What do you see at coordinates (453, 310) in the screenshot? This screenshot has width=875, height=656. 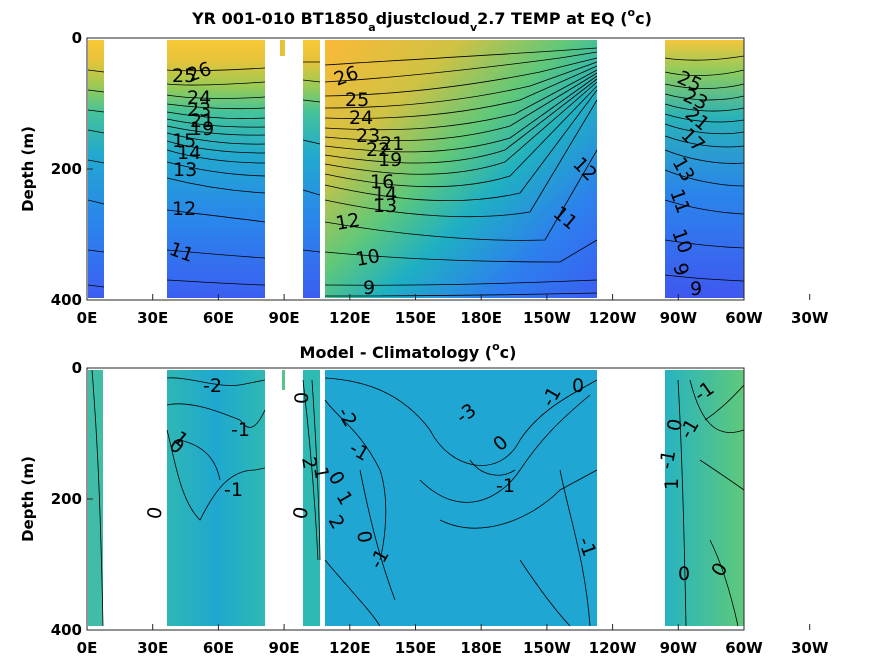 I see `top-xticks: 0E 30E 60E 90E 120E 150E 180E 150W 120W 90W 60W 30W` at bounding box center [453, 310].